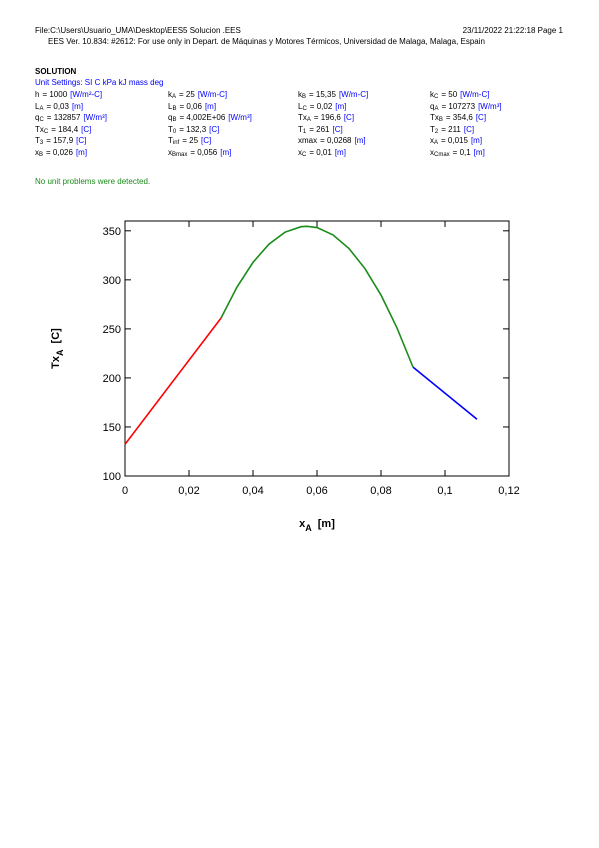 This screenshot has height=848, width=599. What do you see at coordinates (56, 71) in the screenshot?
I see `solution-title: SOLUTION` at bounding box center [56, 71].